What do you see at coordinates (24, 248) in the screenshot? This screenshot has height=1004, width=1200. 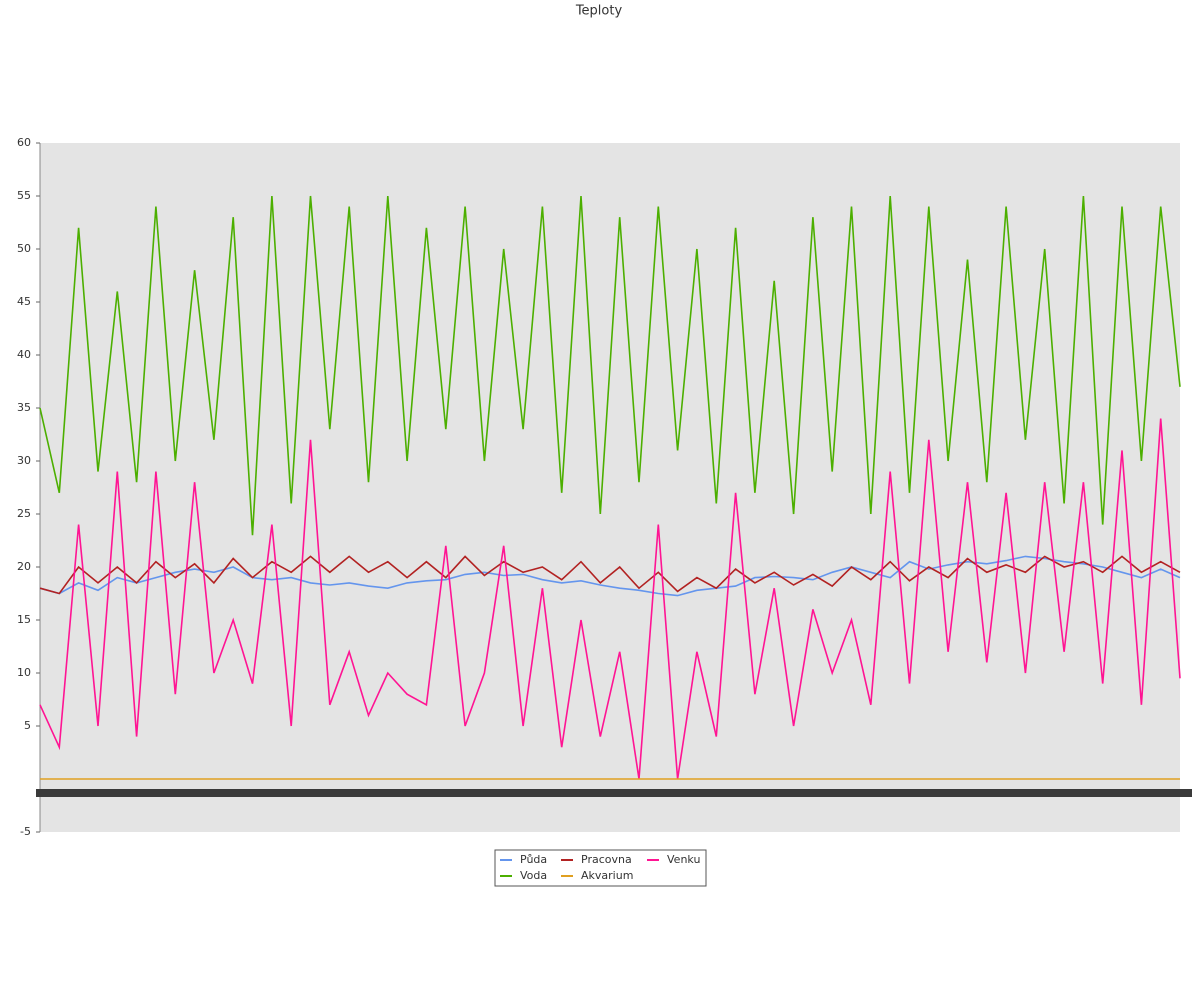 I see `y-tick-label: 50` at bounding box center [24, 248].